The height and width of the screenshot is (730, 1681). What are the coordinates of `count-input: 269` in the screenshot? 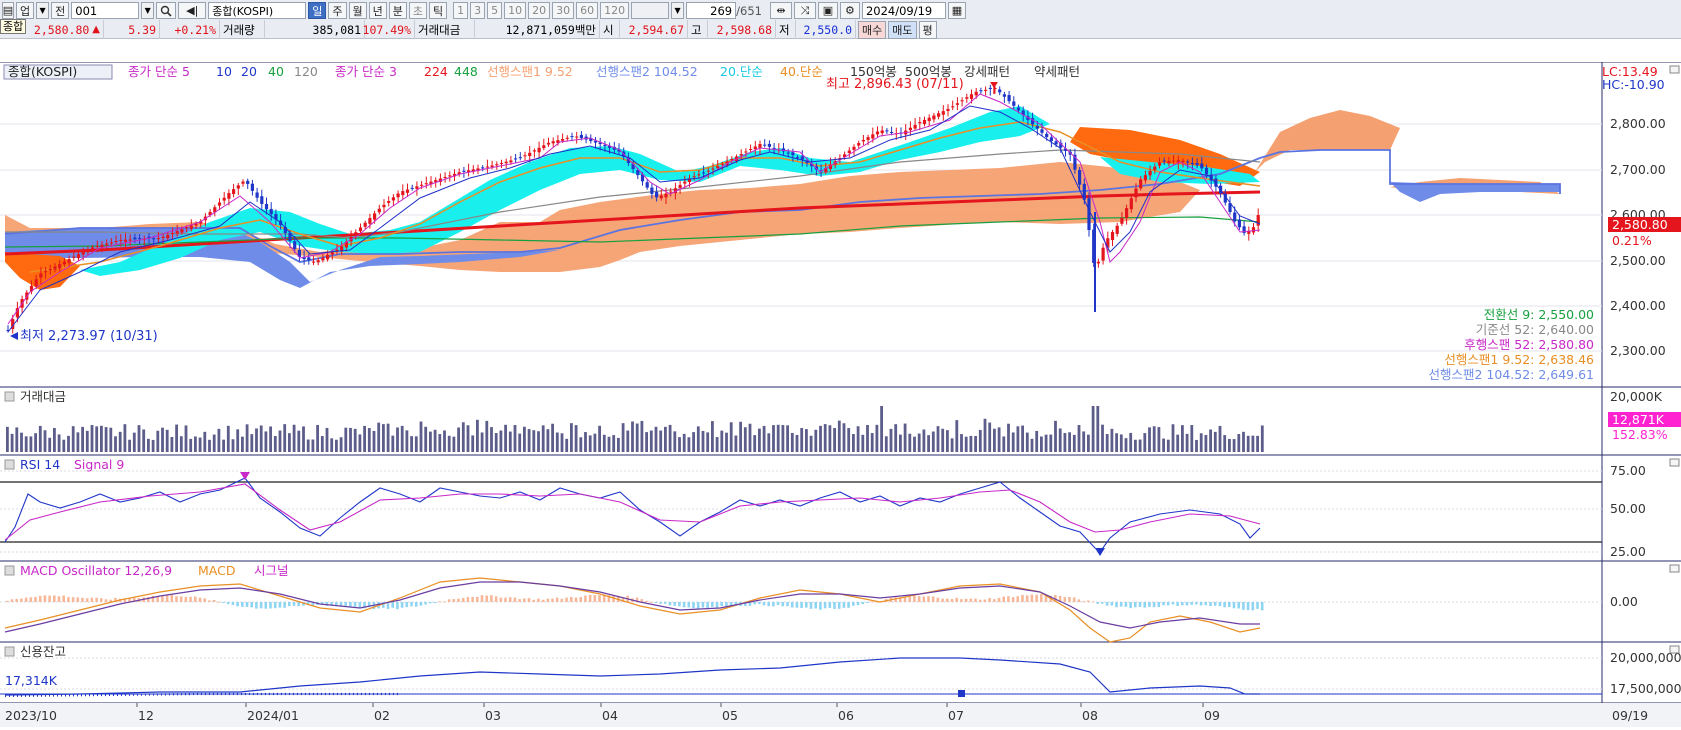 It's located at (711, 10).